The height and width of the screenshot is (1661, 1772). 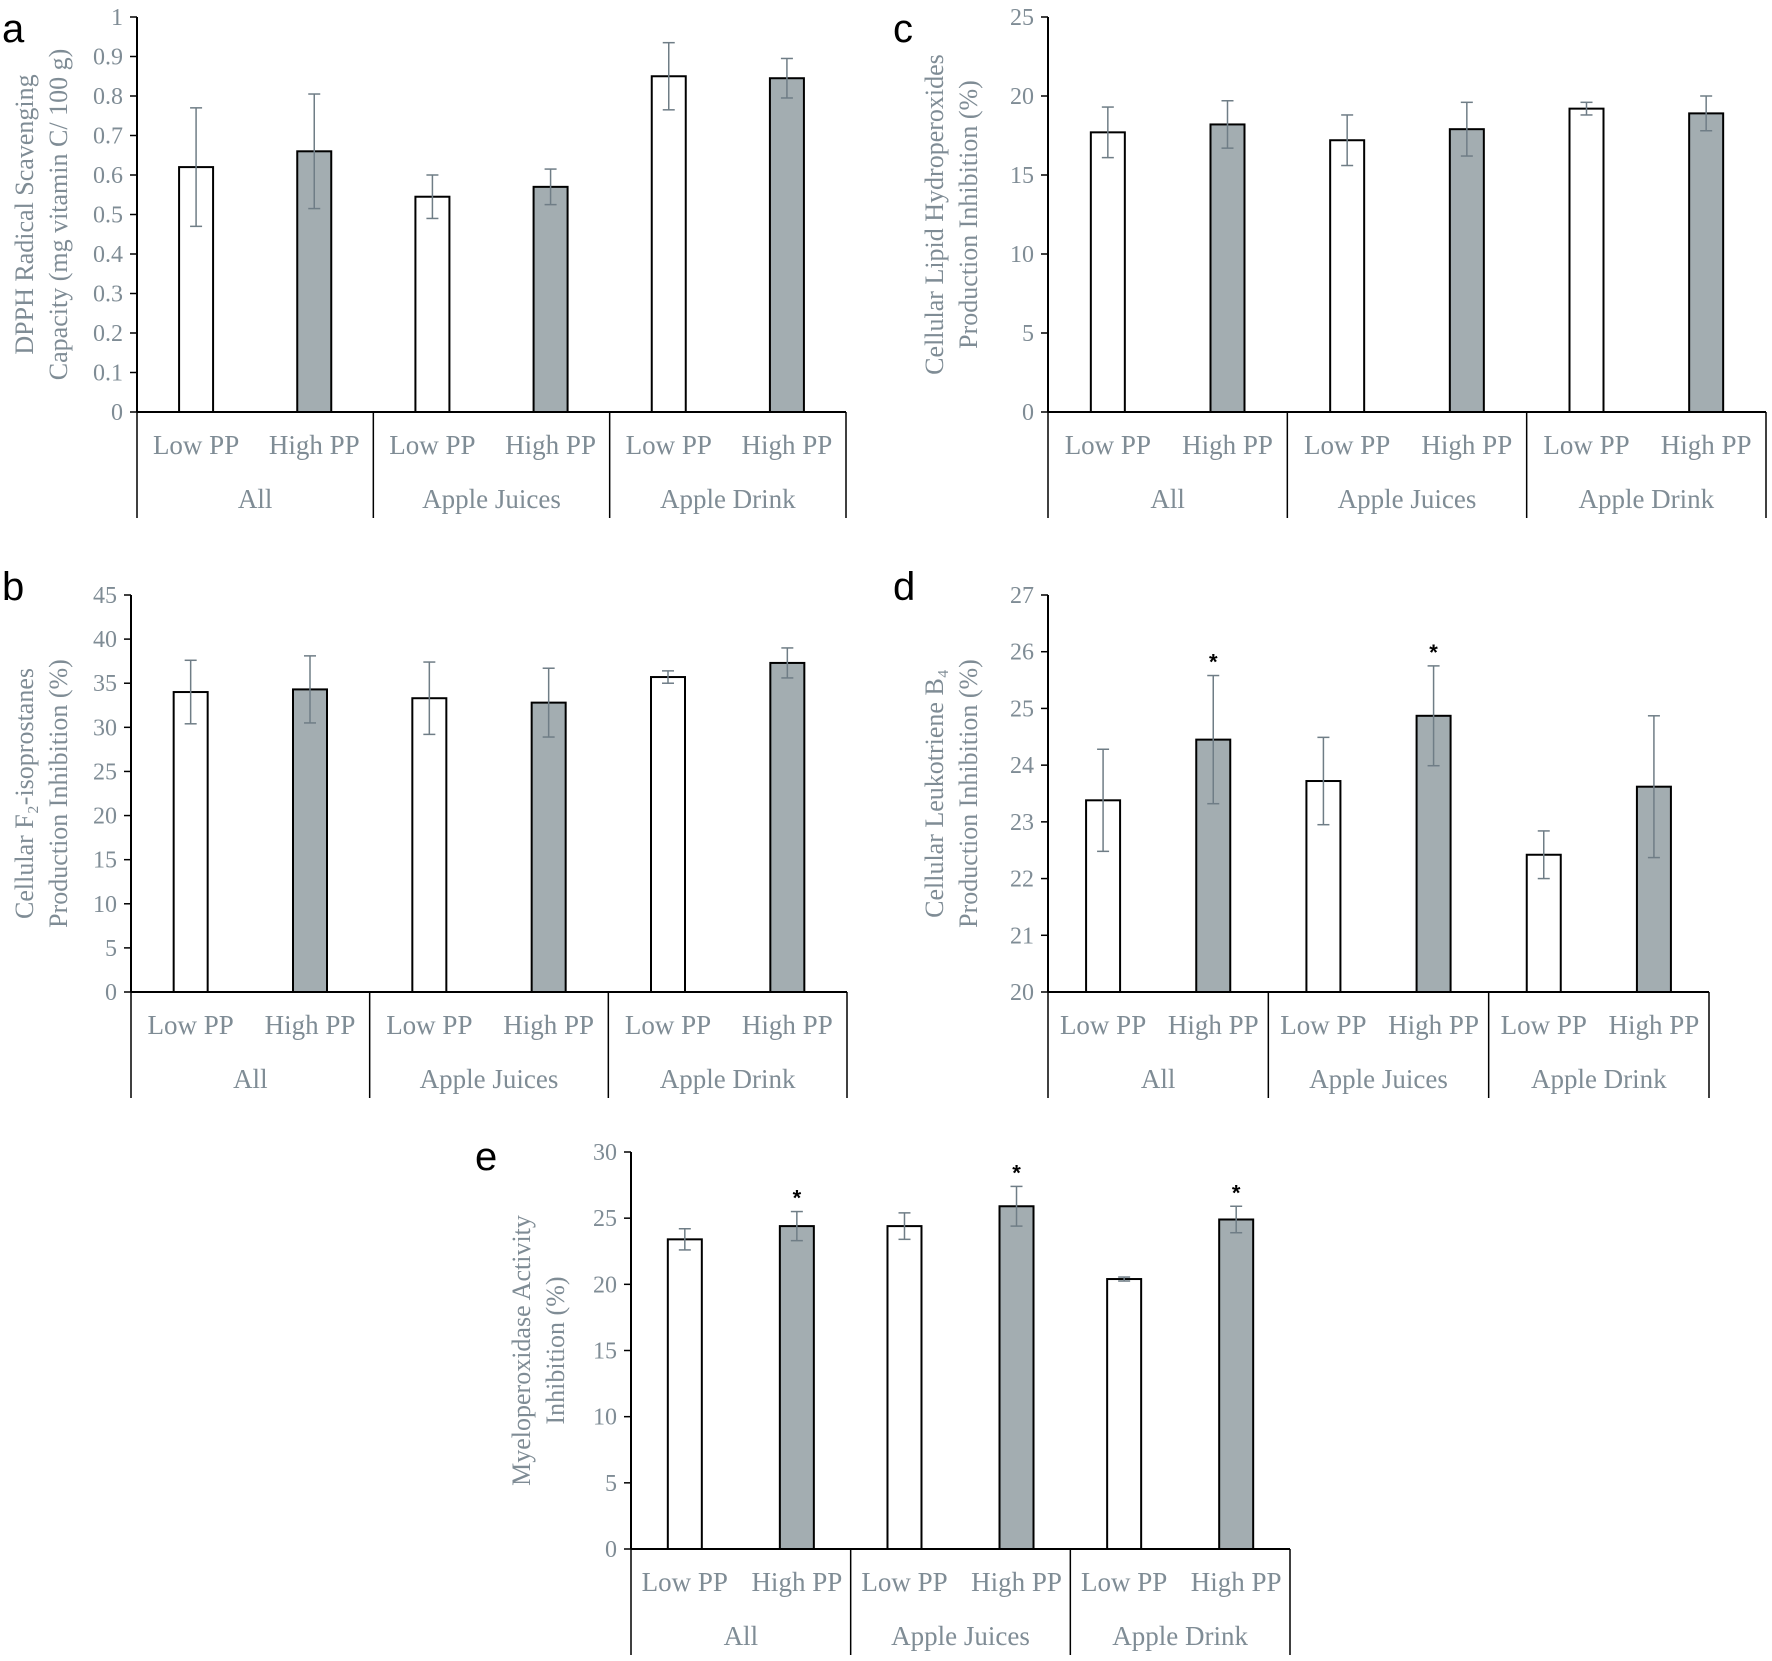 I want to click on y-tick-label: 22, so click(x=1022, y=880).